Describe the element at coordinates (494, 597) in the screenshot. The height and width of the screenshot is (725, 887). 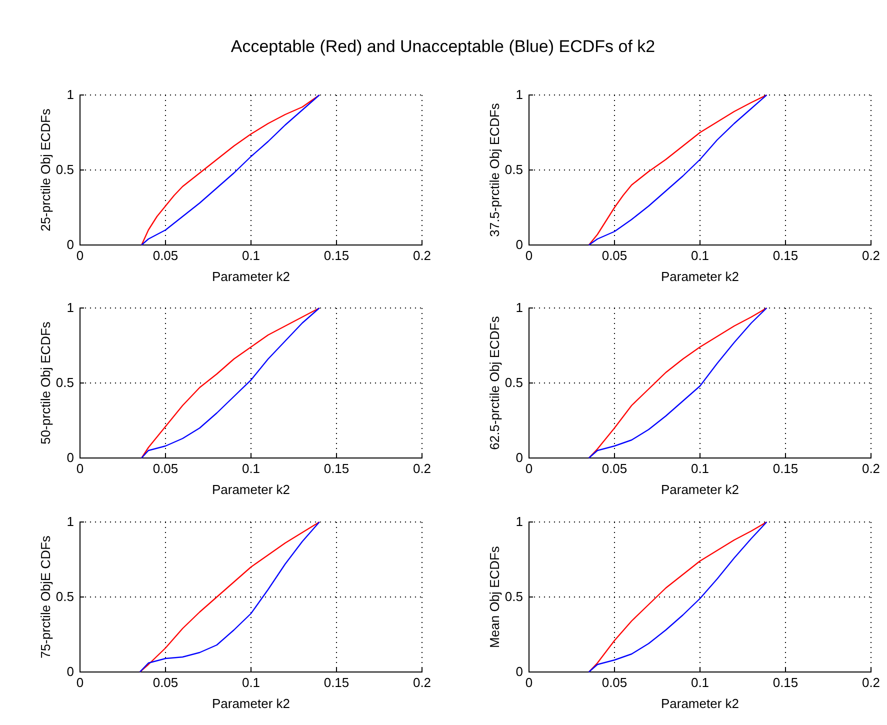
I see `y-axis-title: Mean Obj ECDFs` at that location.